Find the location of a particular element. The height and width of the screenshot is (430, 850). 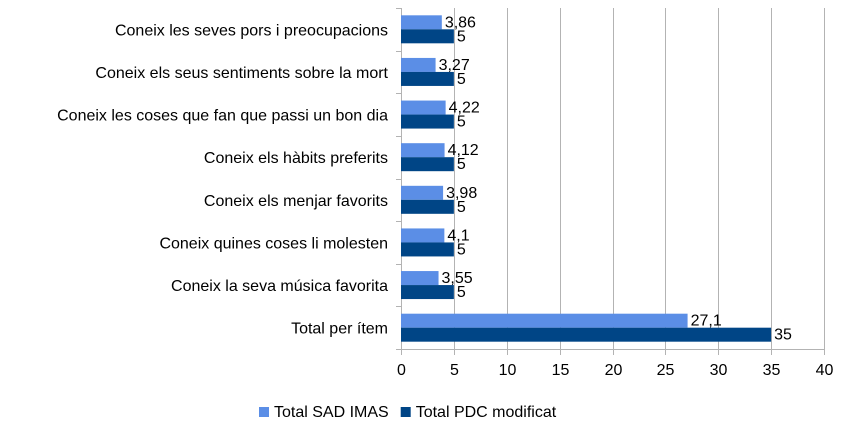

category-label: Total per ítem is located at coordinates (339, 329).